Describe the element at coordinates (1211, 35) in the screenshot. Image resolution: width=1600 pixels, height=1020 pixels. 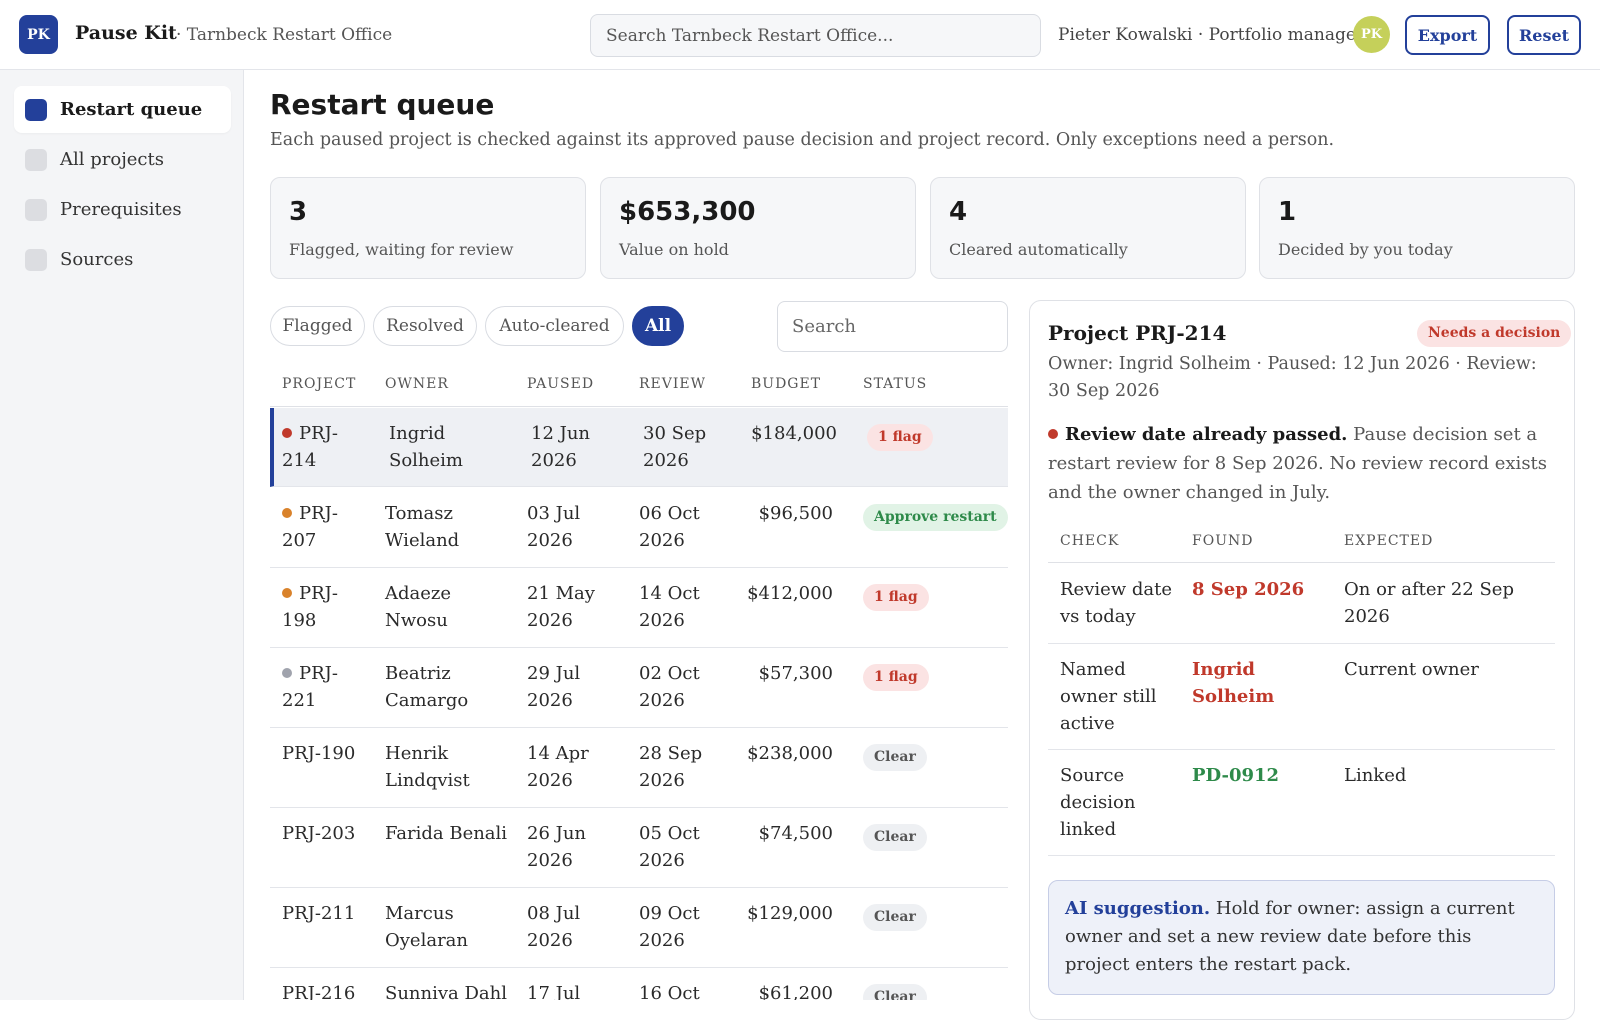
I see `user-name: Pieter Kowalski · Portfolio manager` at that location.